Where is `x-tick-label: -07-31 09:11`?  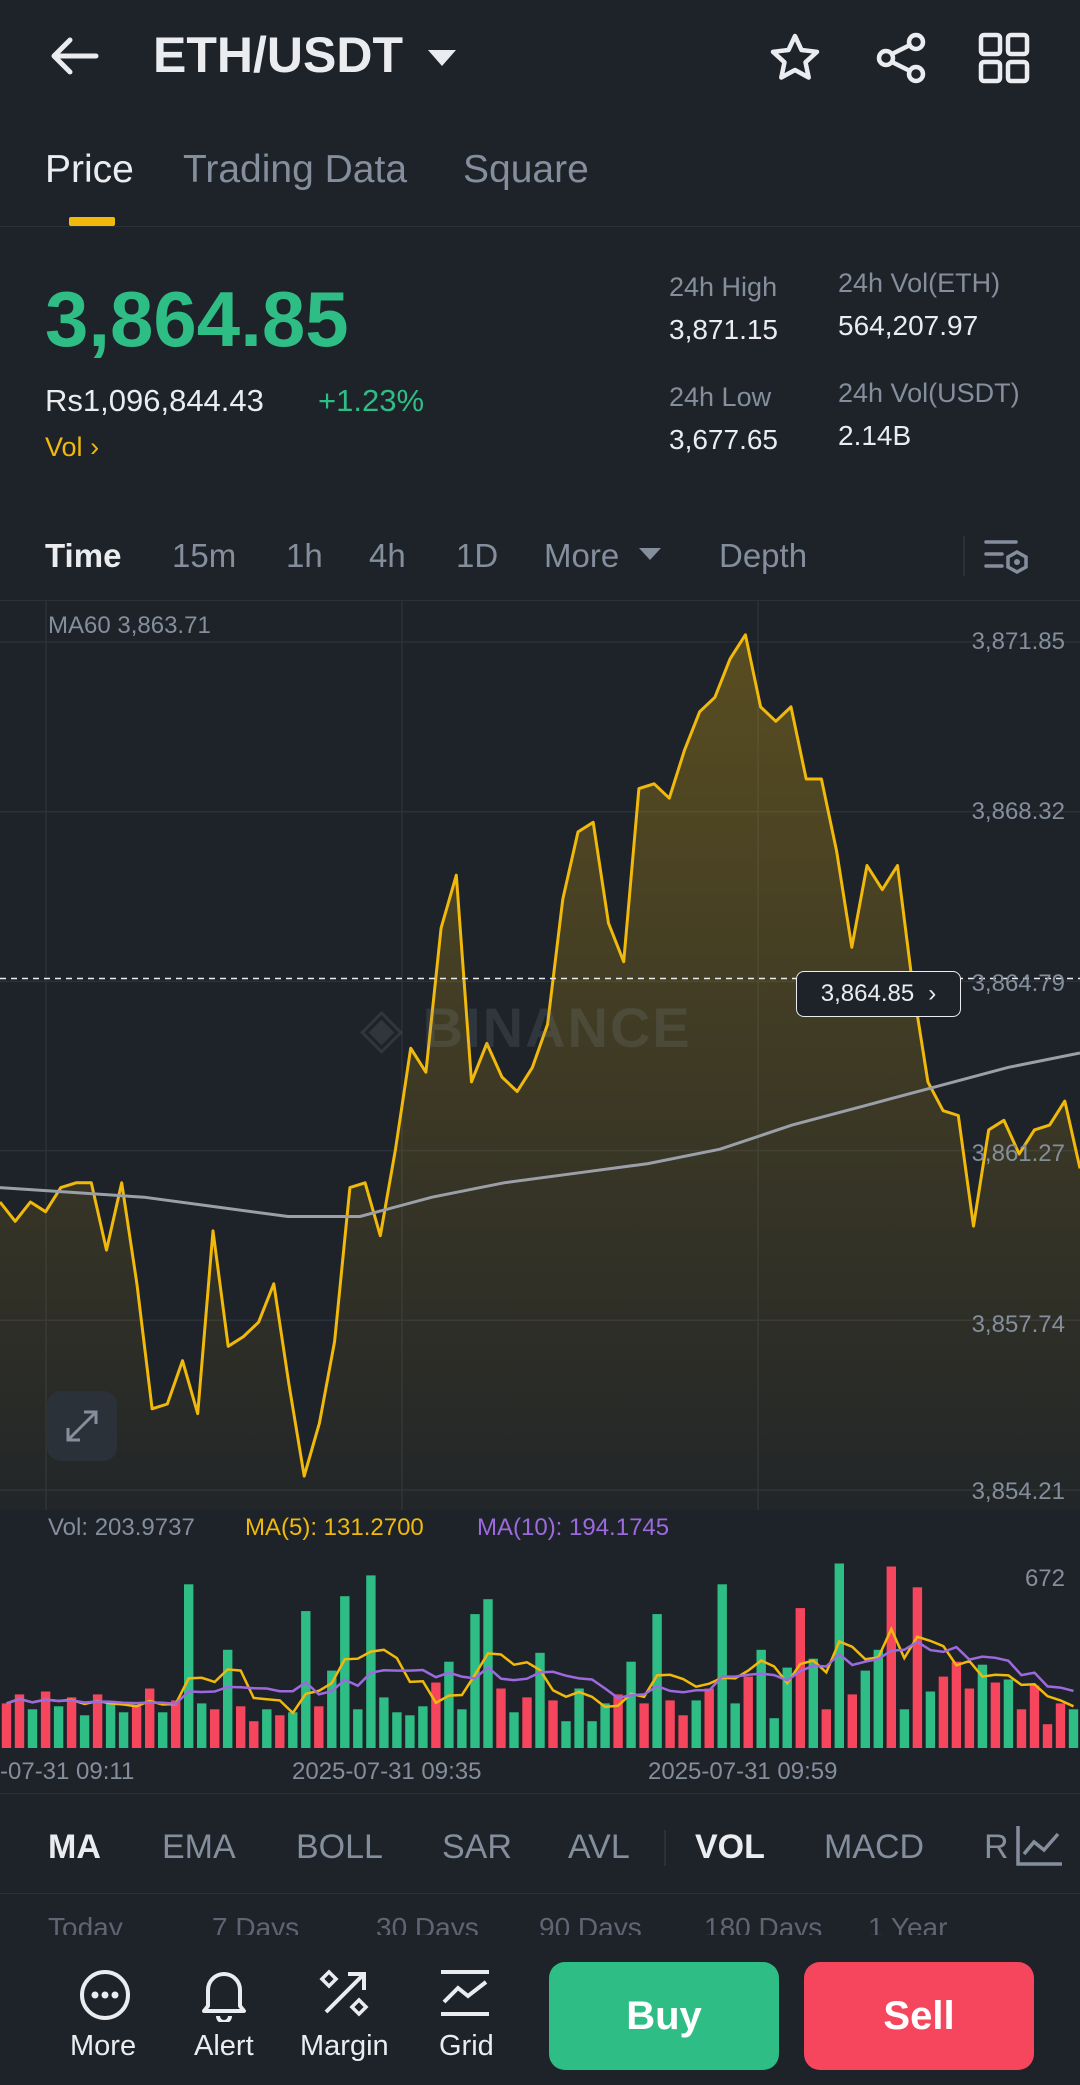
x-tick-label: -07-31 09:11 is located at coordinates (67, 1771).